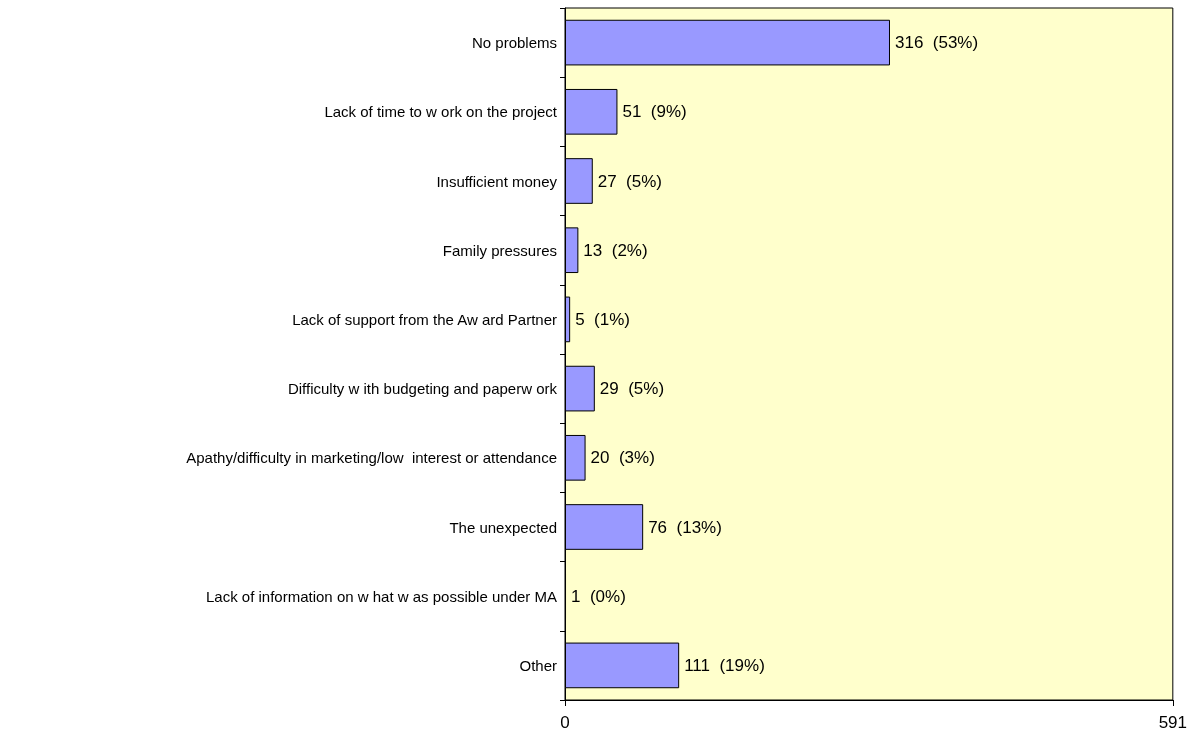  I want to click on data-label: 20 (3%), so click(622, 458).